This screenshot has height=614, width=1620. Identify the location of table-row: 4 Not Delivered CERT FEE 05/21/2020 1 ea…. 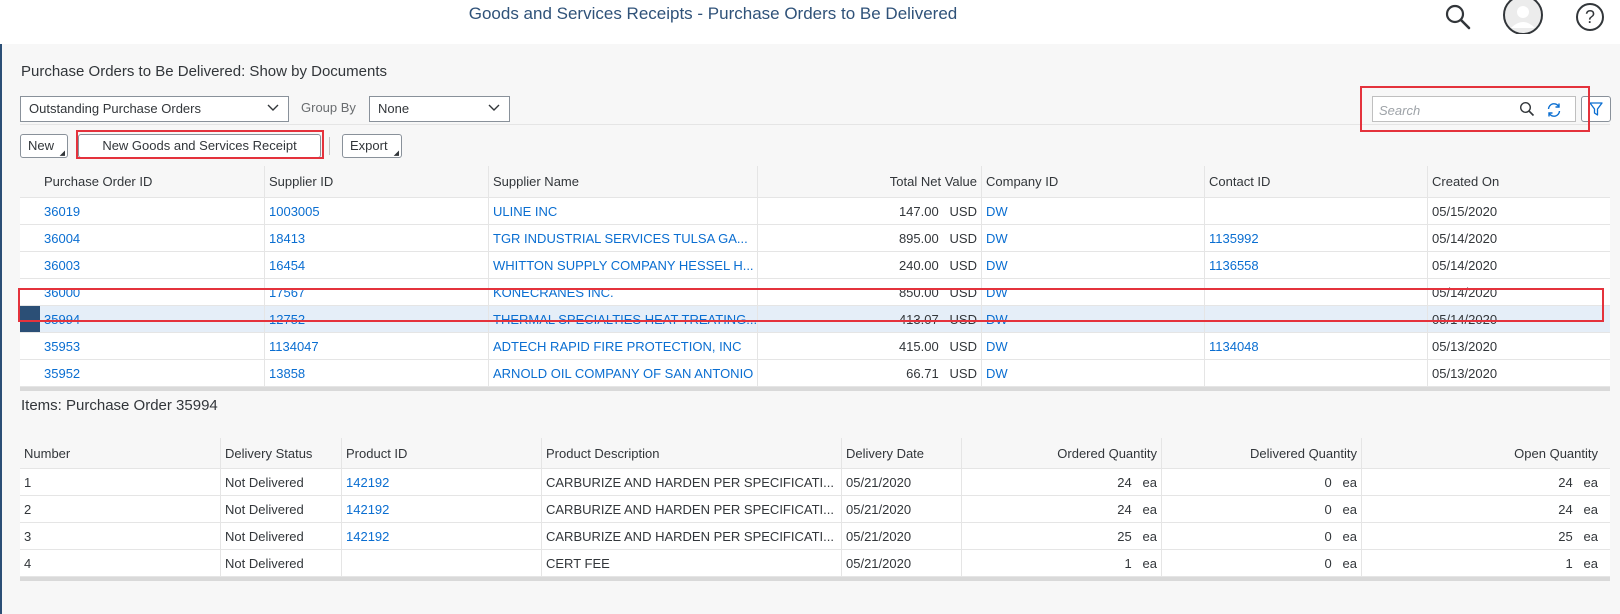
(815, 563).